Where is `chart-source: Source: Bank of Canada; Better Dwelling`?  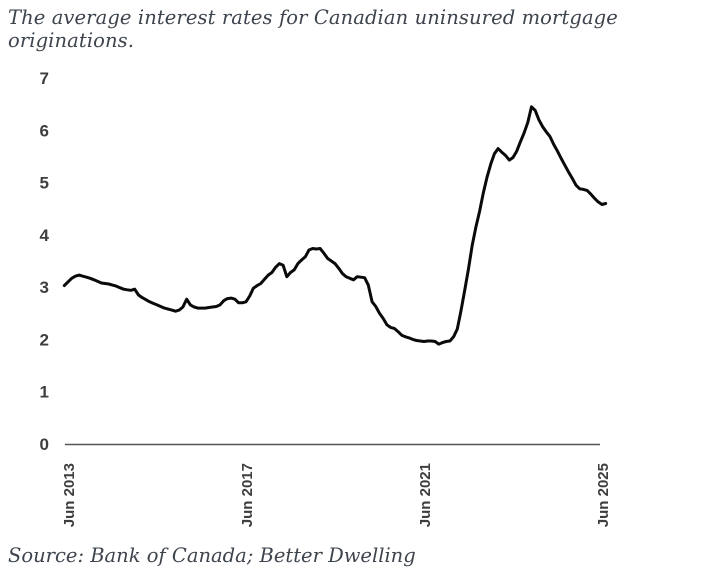 chart-source: Source: Bank of Canada; Better Dwelling is located at coordinates (212, 555).